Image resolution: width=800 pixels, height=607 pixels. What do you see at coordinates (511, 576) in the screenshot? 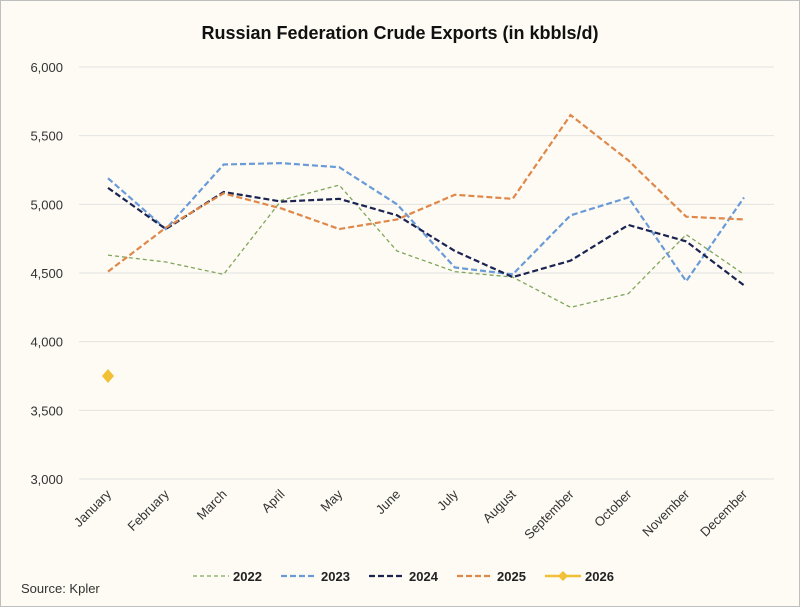
I see `legend-label-2025: 2025` at bounding box center [511, 576].